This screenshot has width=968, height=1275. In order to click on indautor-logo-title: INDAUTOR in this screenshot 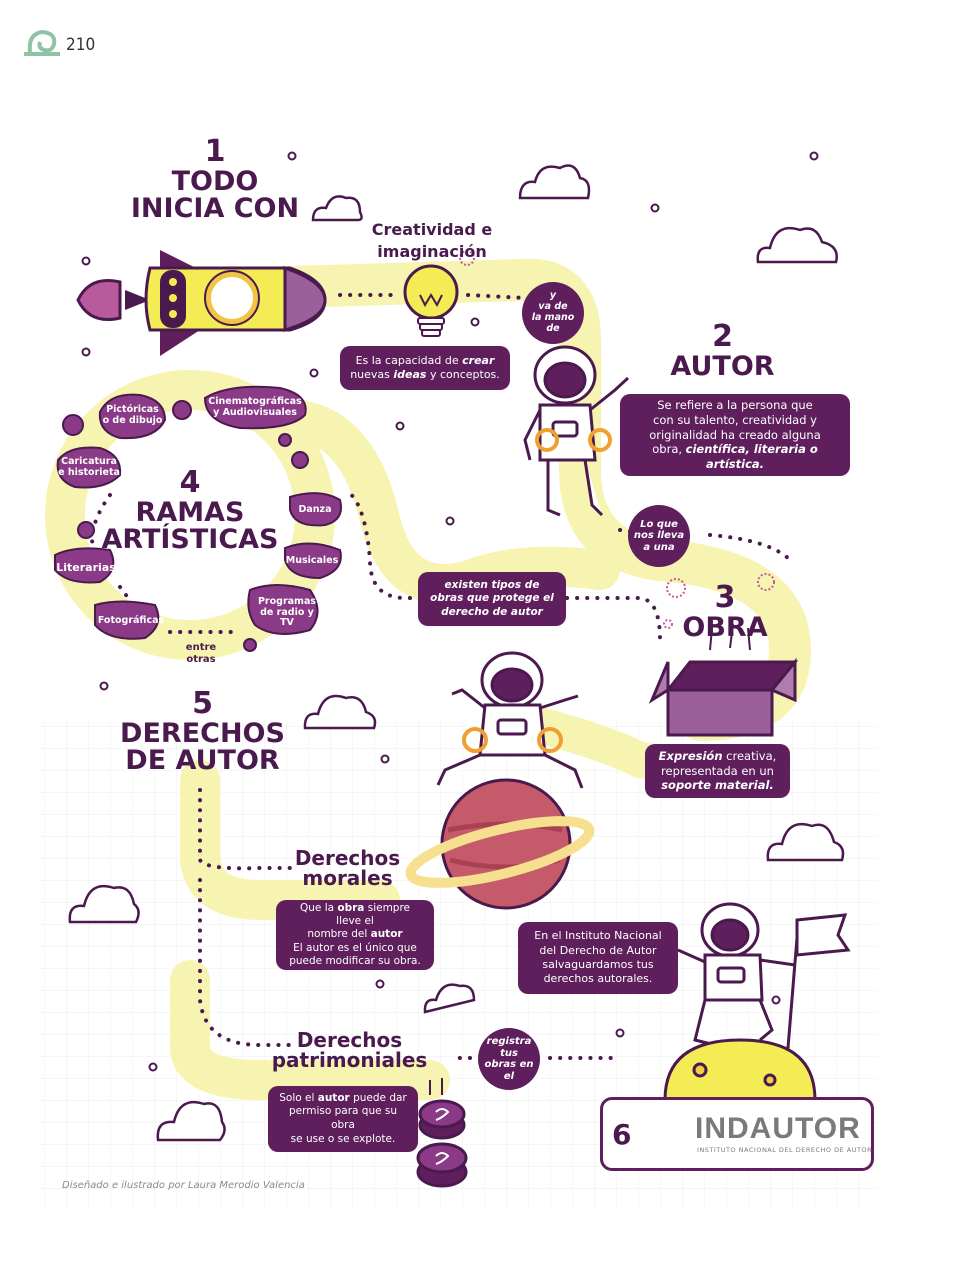, I will do `click(778, 1128)`.